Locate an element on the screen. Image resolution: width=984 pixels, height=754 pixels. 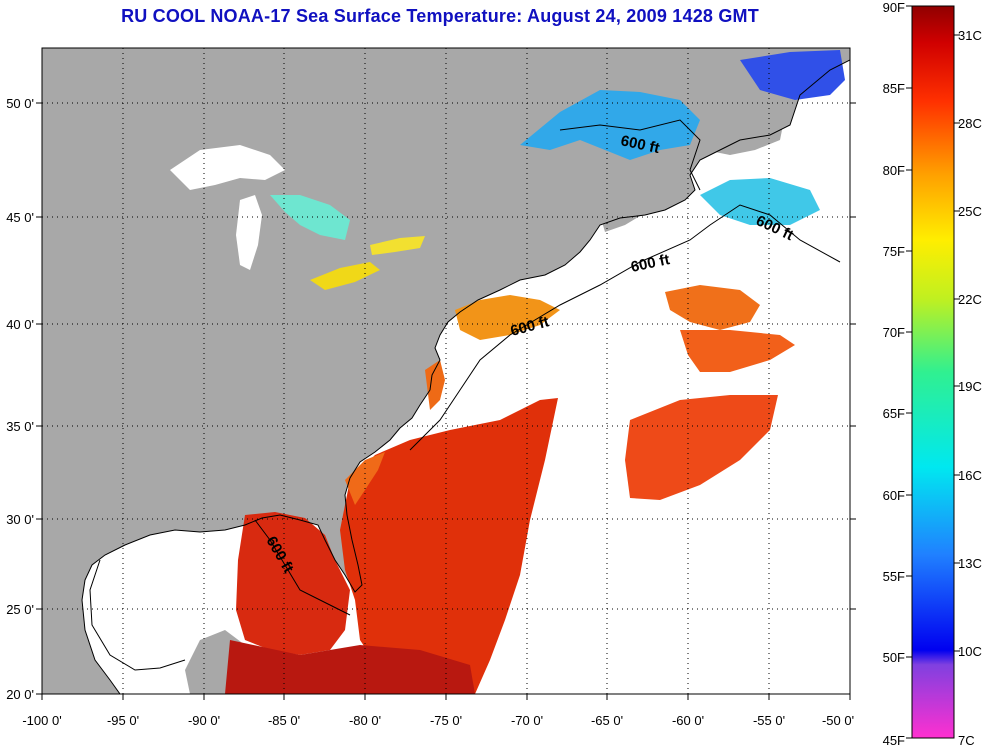
land-nova-scotia is located at coordinates (637, 206).